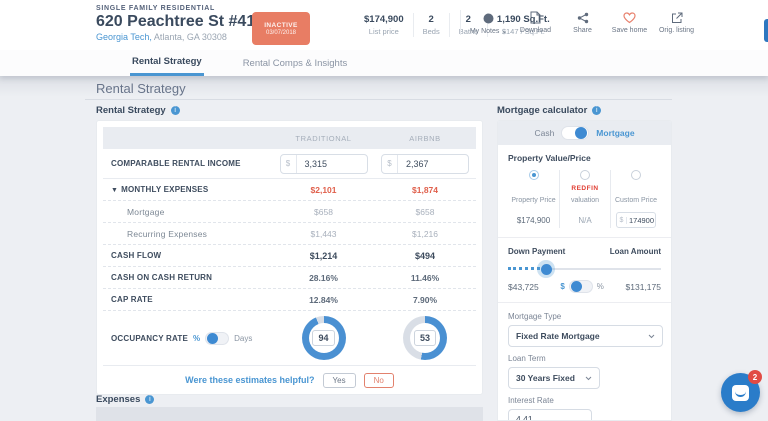 This screenshot has height=421, width=768. I want to click on property-price-option: Property Price $174,900, so click(533, 199).